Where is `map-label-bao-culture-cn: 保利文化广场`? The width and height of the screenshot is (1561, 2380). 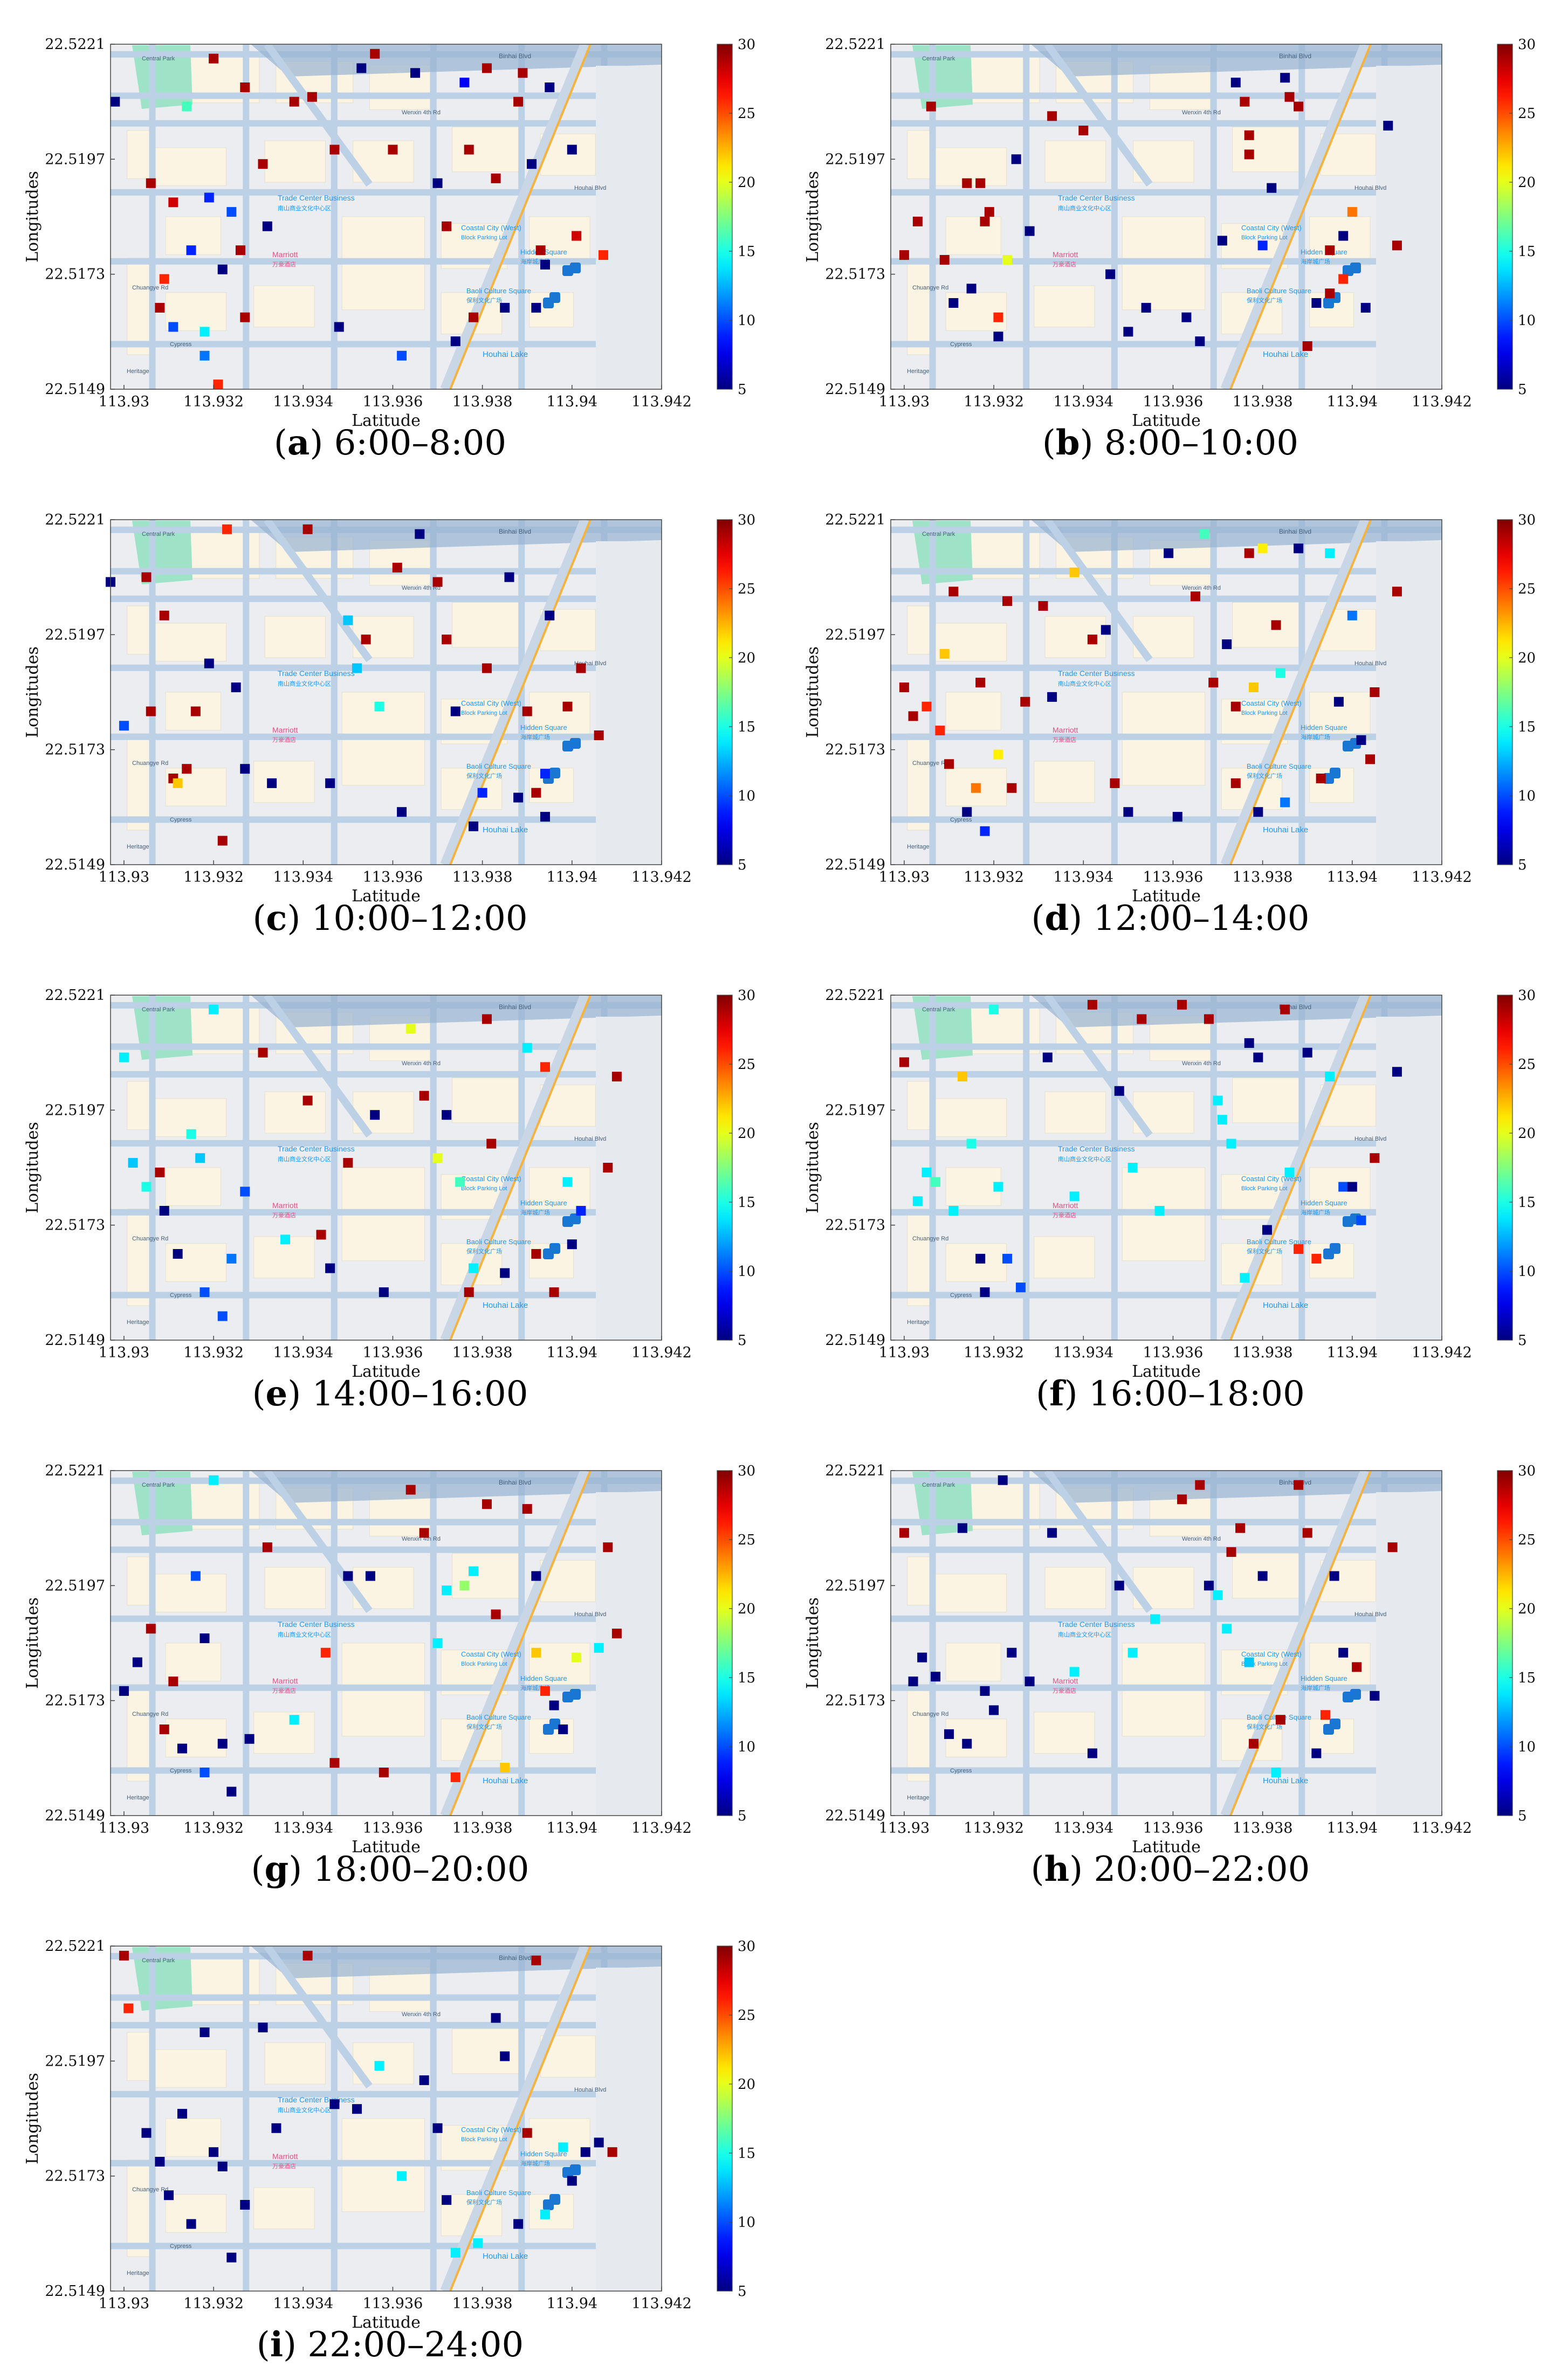
map-label-bao-culture-cn: 保利文化广场 is located at coordinates (484, 300).